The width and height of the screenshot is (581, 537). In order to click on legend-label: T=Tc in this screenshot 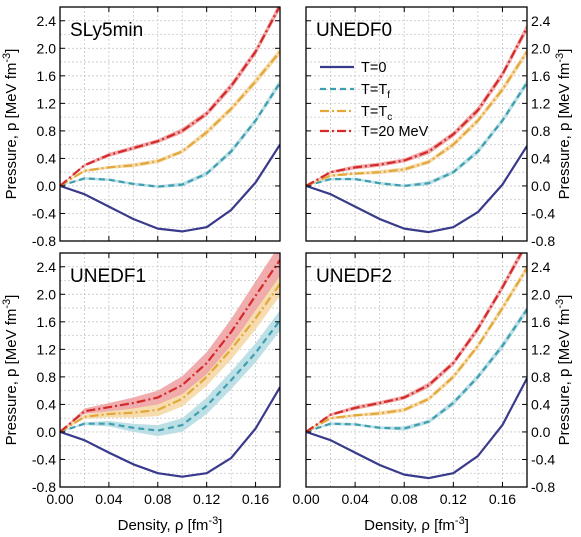, I will do `click(376, 113)`.